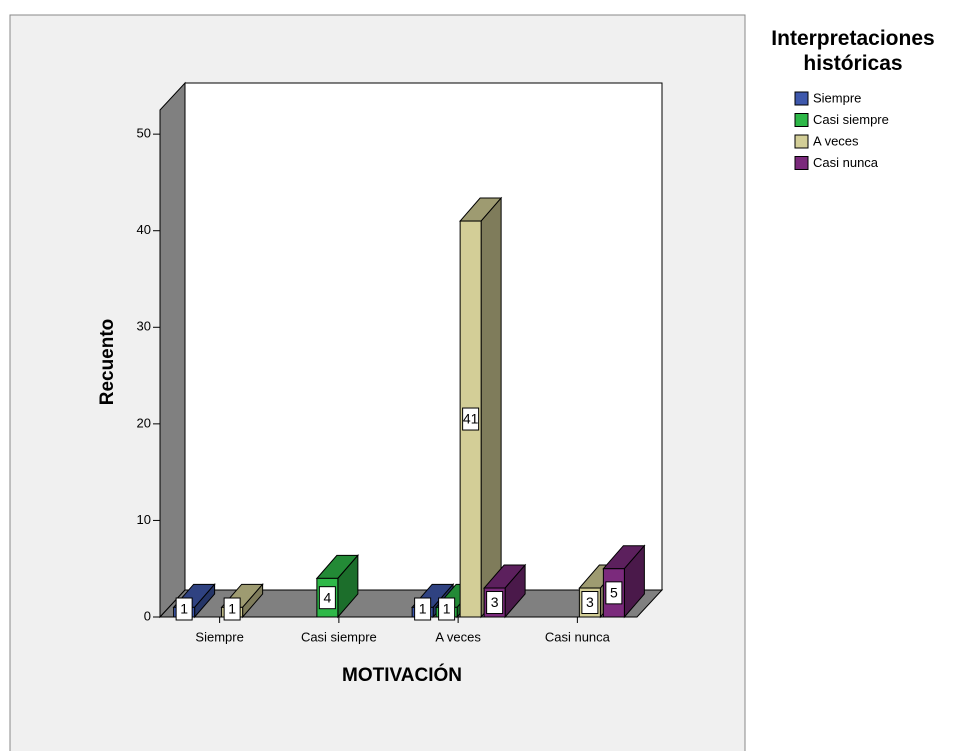 This screenshot has height=751, width=954. I want to click on x-tick-label: Siempre, so click(219, 636).